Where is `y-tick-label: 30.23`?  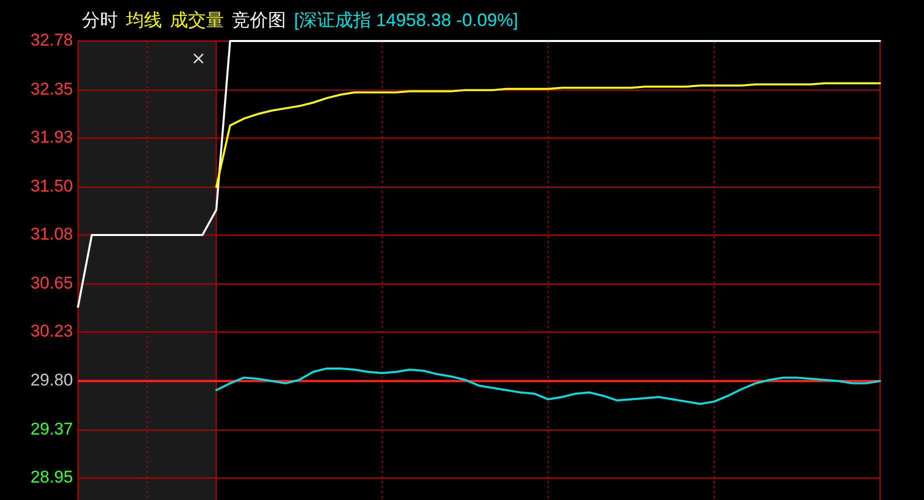 y-tick-label: 30.23 is located at coordinates (51, 330).